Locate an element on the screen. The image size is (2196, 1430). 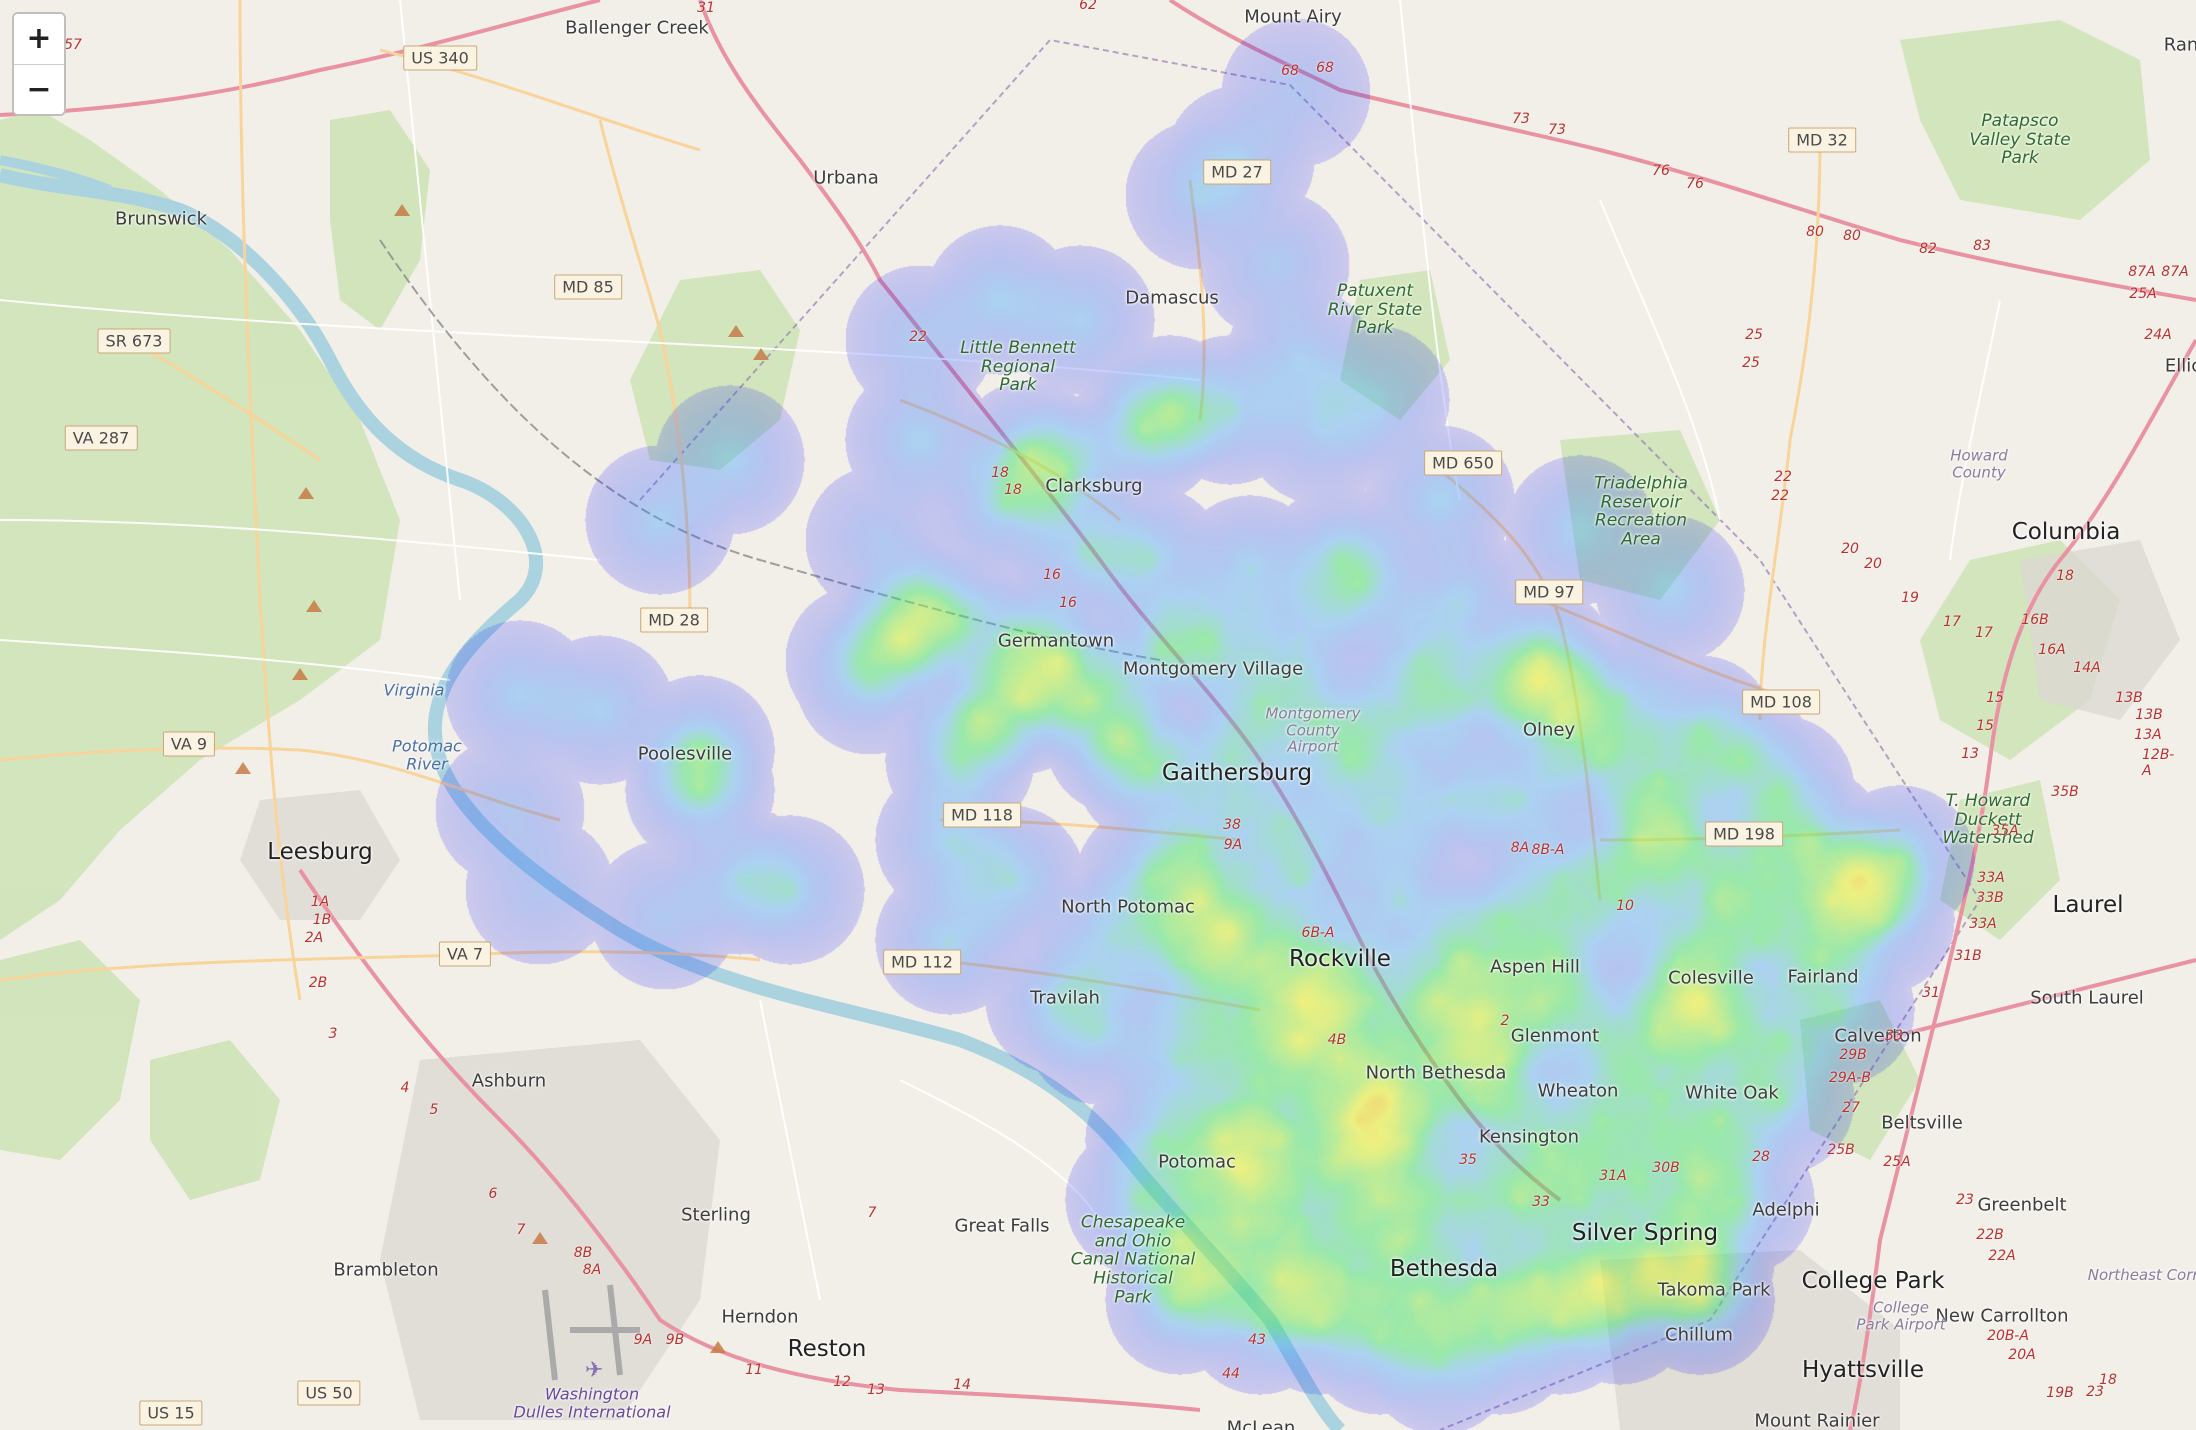
route-shield: MD 198 is located at coordinates (1744, 834).